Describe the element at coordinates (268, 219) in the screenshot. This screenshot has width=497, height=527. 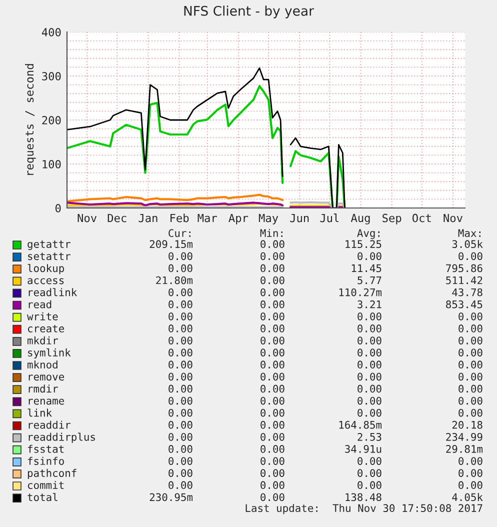
I see `x-tick-label: May` at that location.